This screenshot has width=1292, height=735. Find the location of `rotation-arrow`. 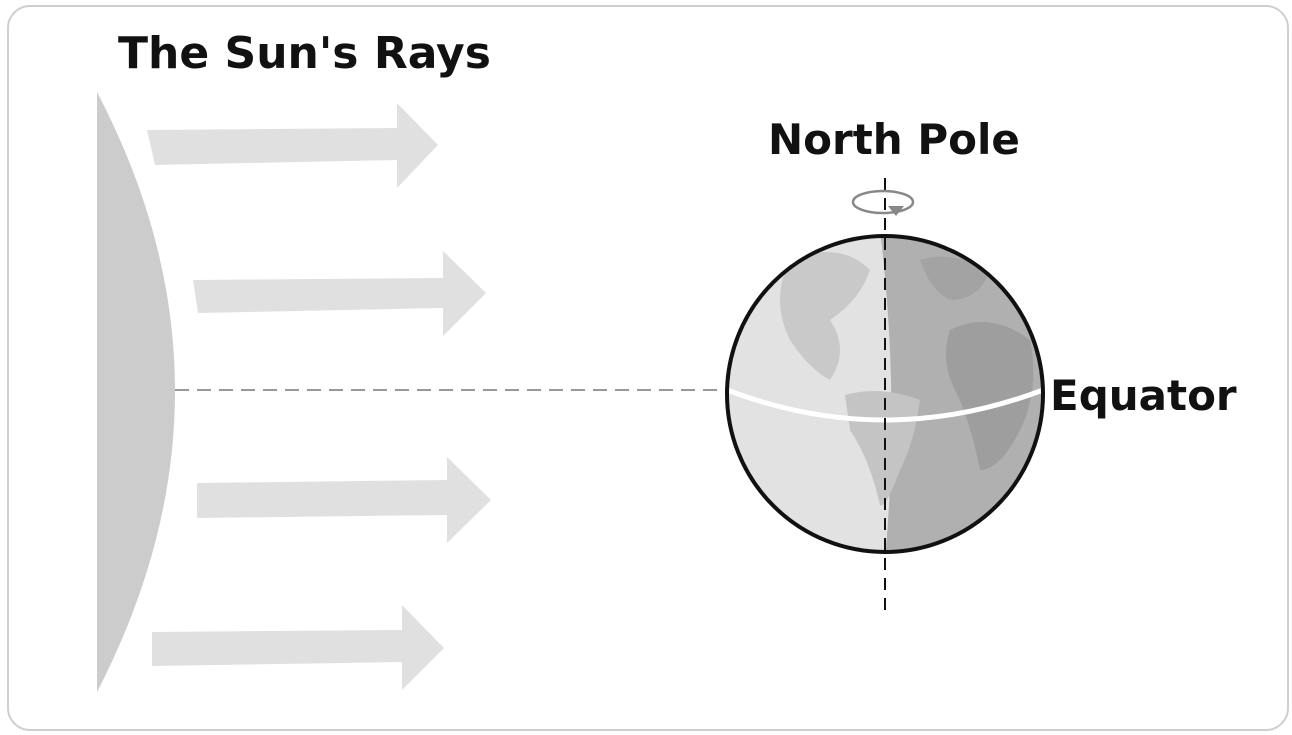

rotation-arrow is located at coordinates (896, 211).